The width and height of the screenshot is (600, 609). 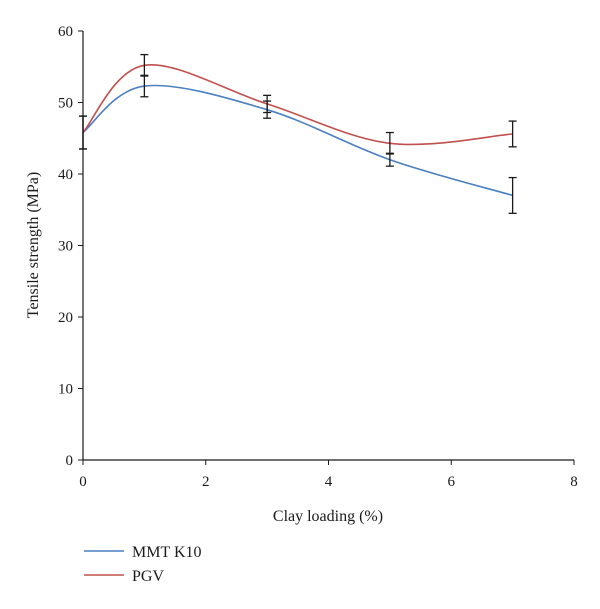 I want to click on series-line-pgv, so click(x=297, y=105).